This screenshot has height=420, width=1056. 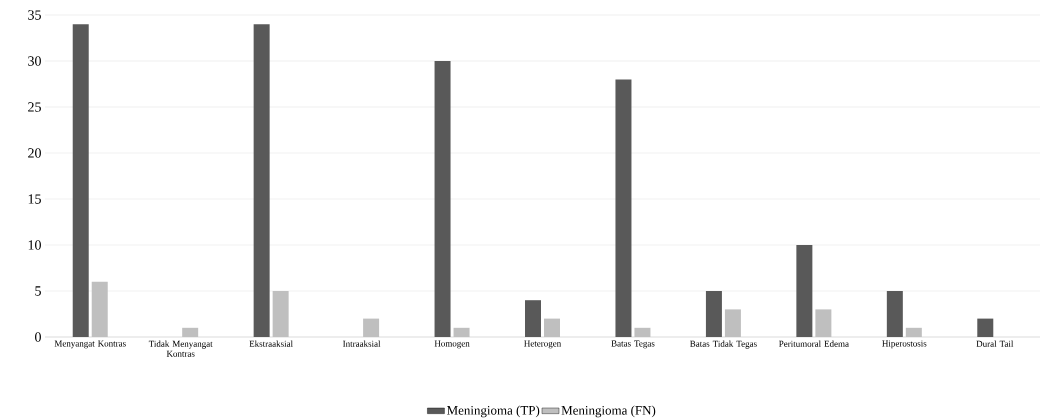 What do you see at coordinates (493, 411) in the screenshot?
I see `legend-label: Meningioma (TP)` at bounding box center [493, 411].